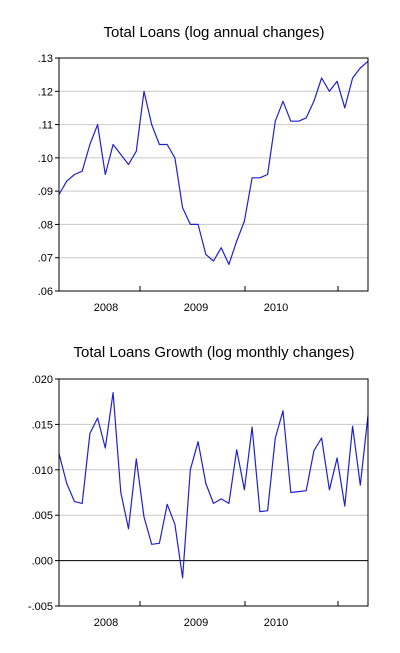 Image resolution: width=400 pixels, height=653 pixels. Describe the element at coordinates (43, 493) in the screenshot. I see `y-axis: -.005 .000 .005 .010 .015 .020` at that location.